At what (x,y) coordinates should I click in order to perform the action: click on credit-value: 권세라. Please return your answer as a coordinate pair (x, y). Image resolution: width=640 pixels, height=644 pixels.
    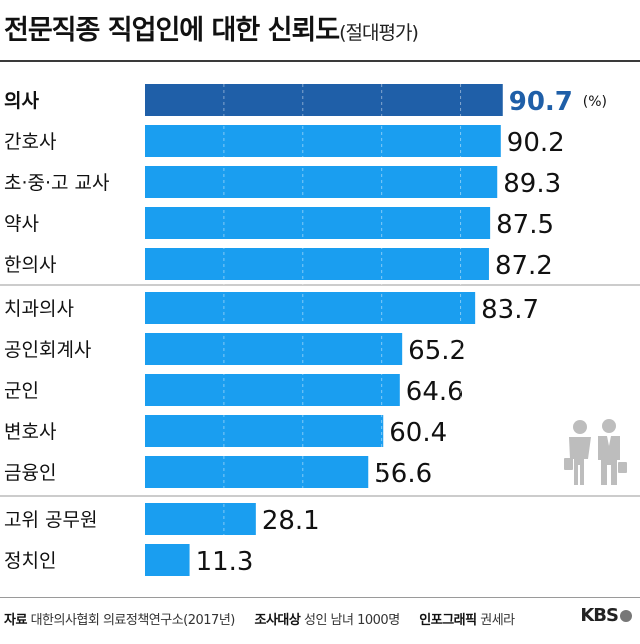
    Looking at the image, I should click on (497, 620).